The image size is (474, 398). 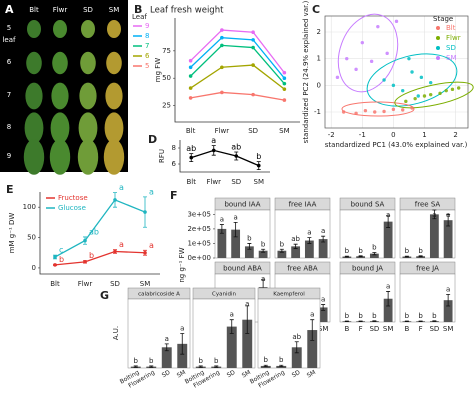 I want to click on photo-row-label: 6, so click(x=9, y=62).